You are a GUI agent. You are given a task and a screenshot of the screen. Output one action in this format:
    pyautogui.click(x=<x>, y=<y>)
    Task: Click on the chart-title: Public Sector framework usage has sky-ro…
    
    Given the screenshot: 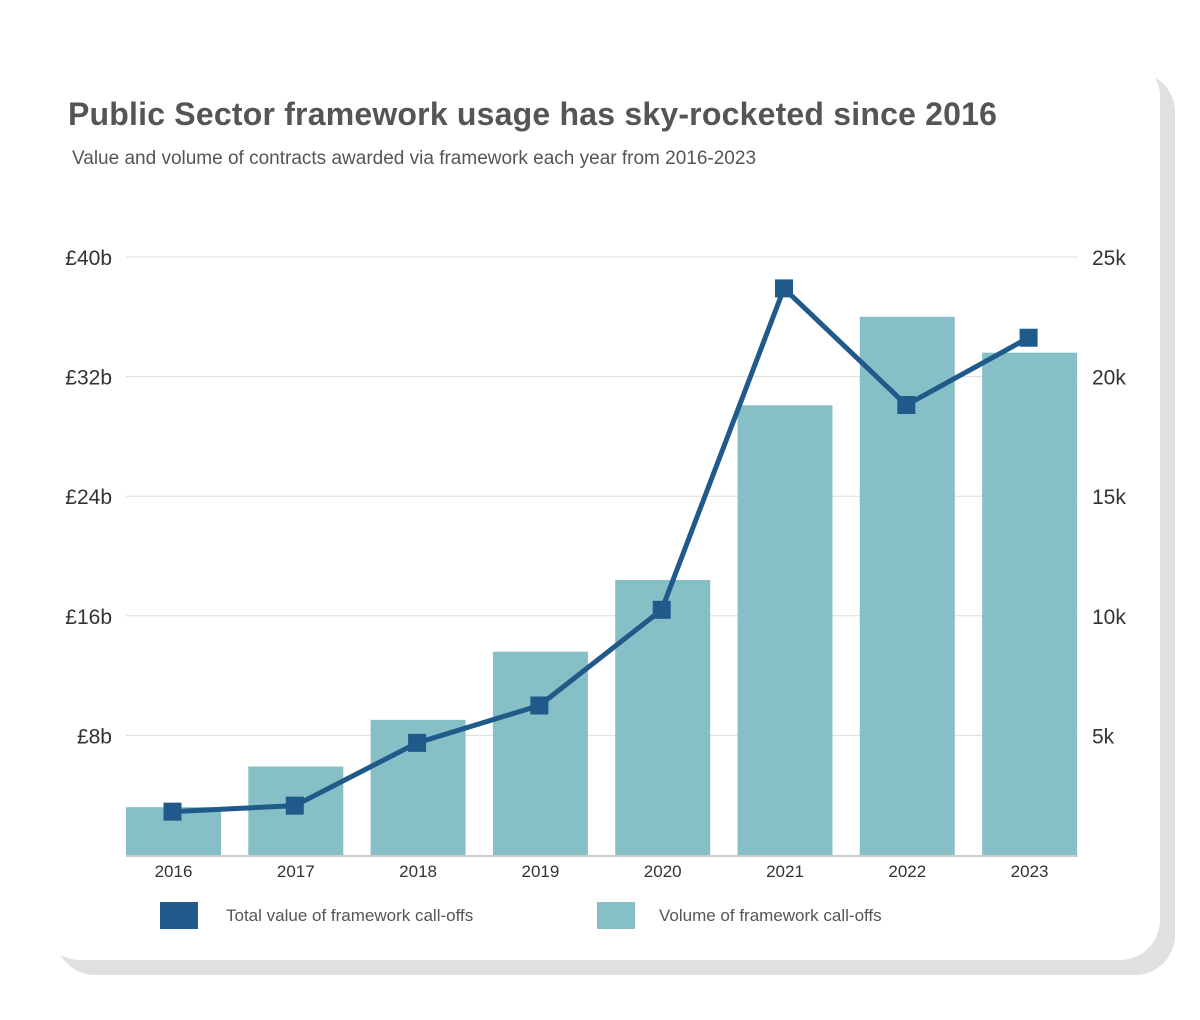 What is the action you would take?
    pyautogui.click(x=533, y=114)
    